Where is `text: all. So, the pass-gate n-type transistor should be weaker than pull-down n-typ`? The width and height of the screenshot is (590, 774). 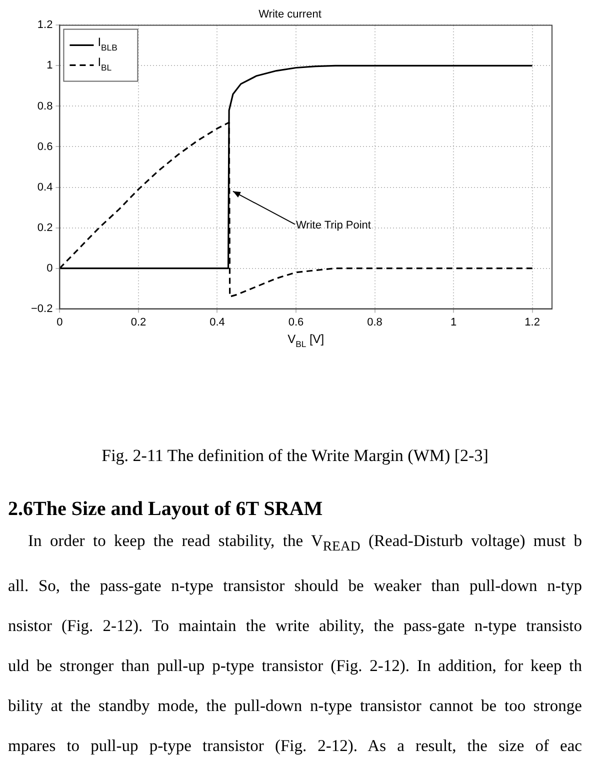
text: all. So, the pass-gate n-type transistor should be weaker than pull-down n-typ is located at coordinates (295, 586).